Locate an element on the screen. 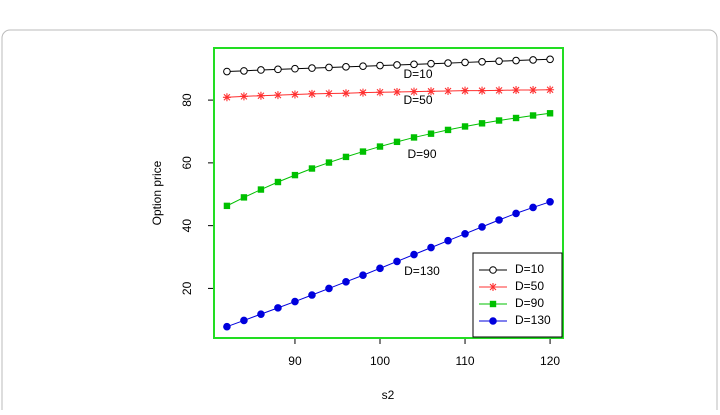  y-tick-label: 20 is located at coordinates (187, 288).